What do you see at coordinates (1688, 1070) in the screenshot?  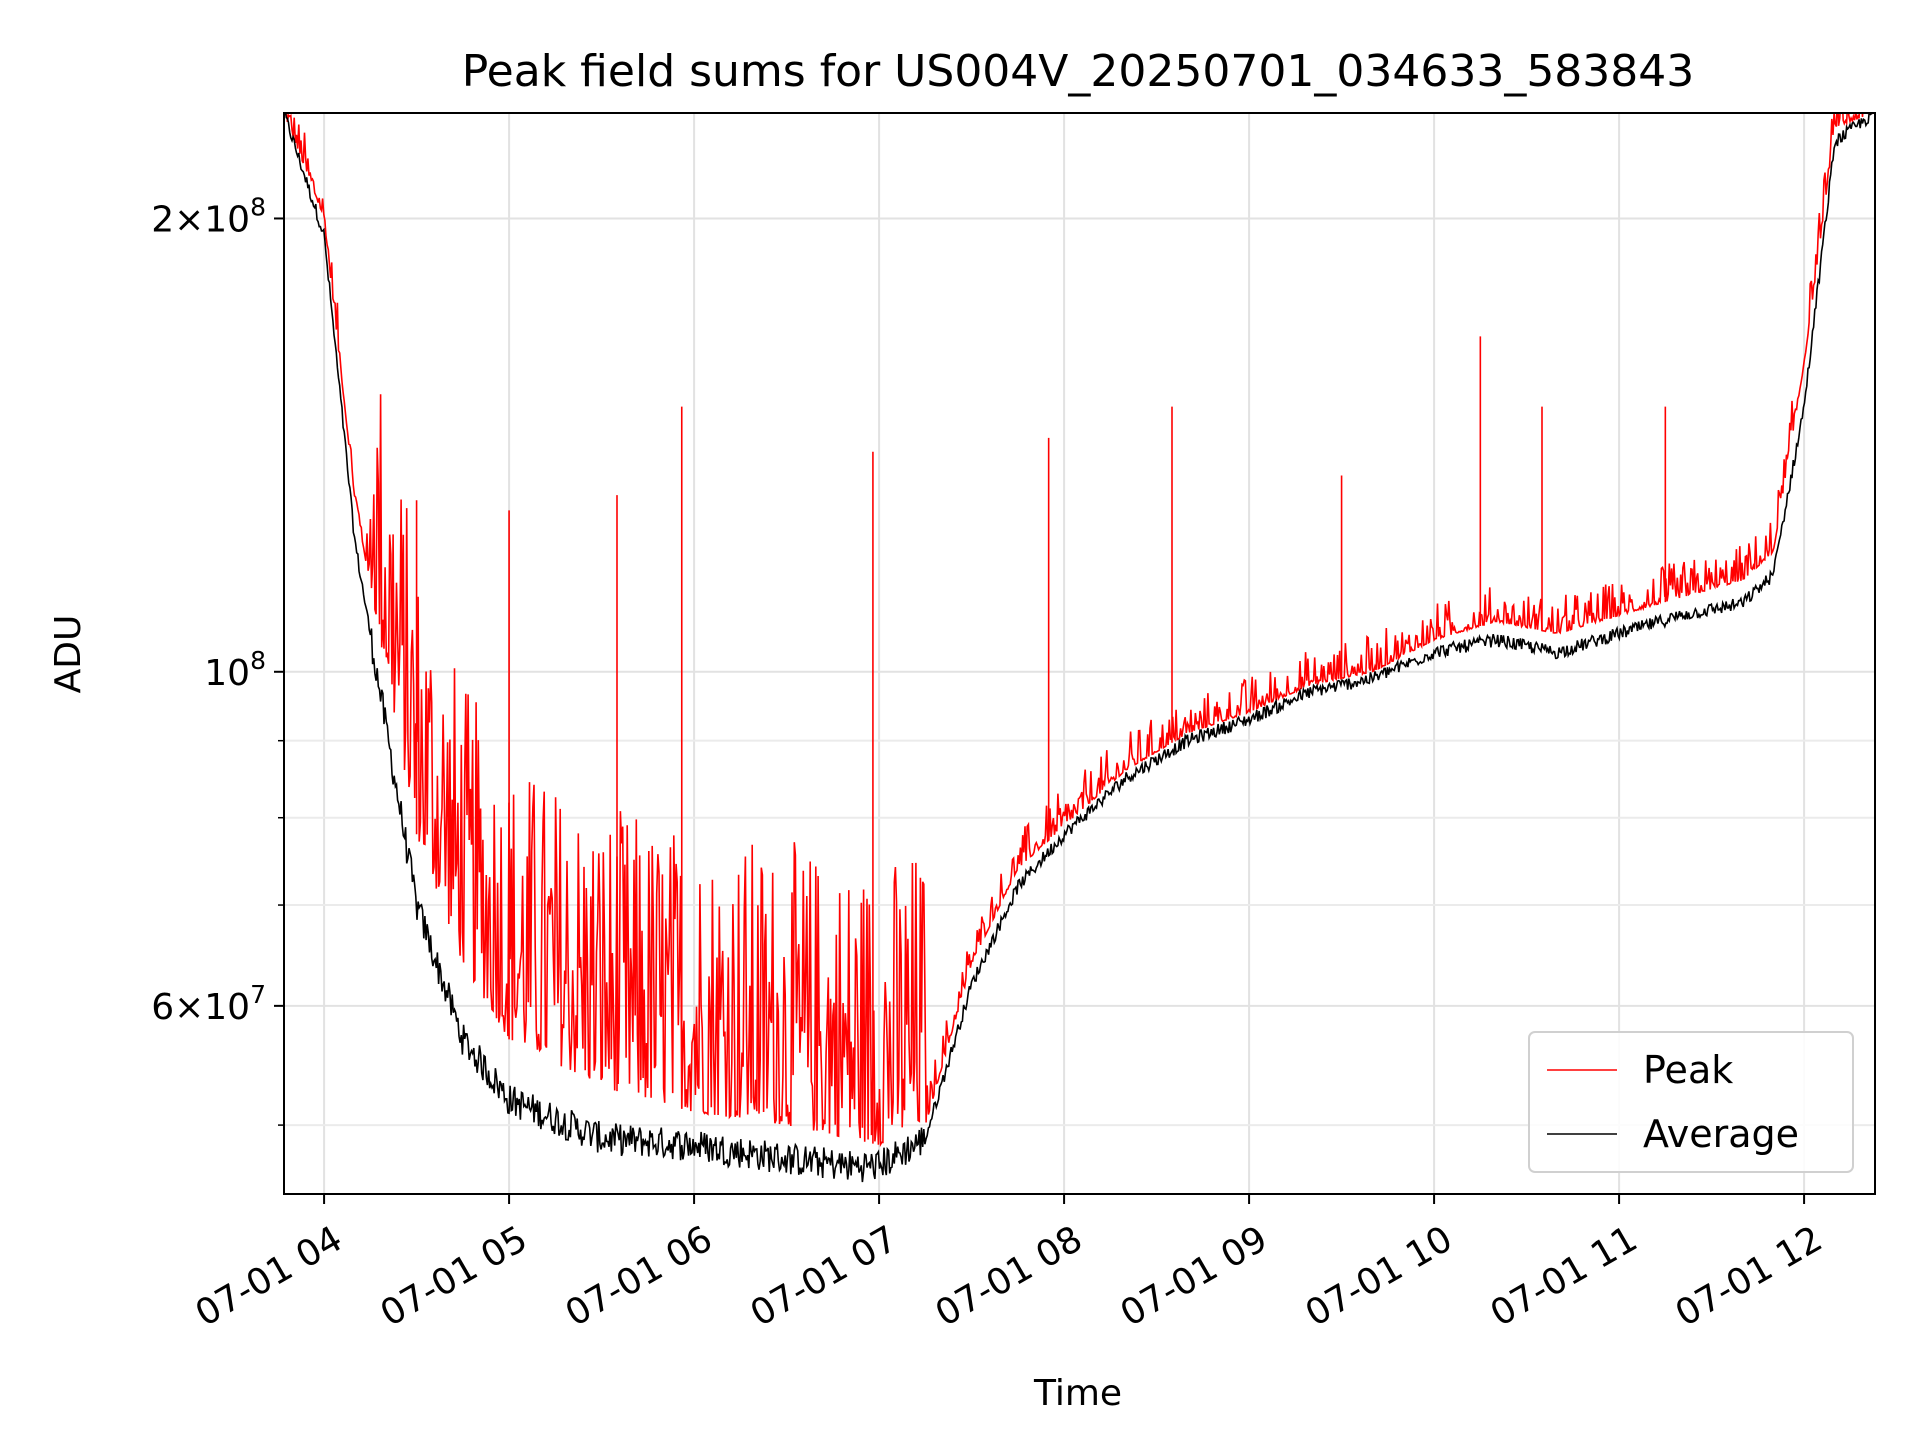 I see `legend-label: Peak` at bounding box center [1688, 1070].